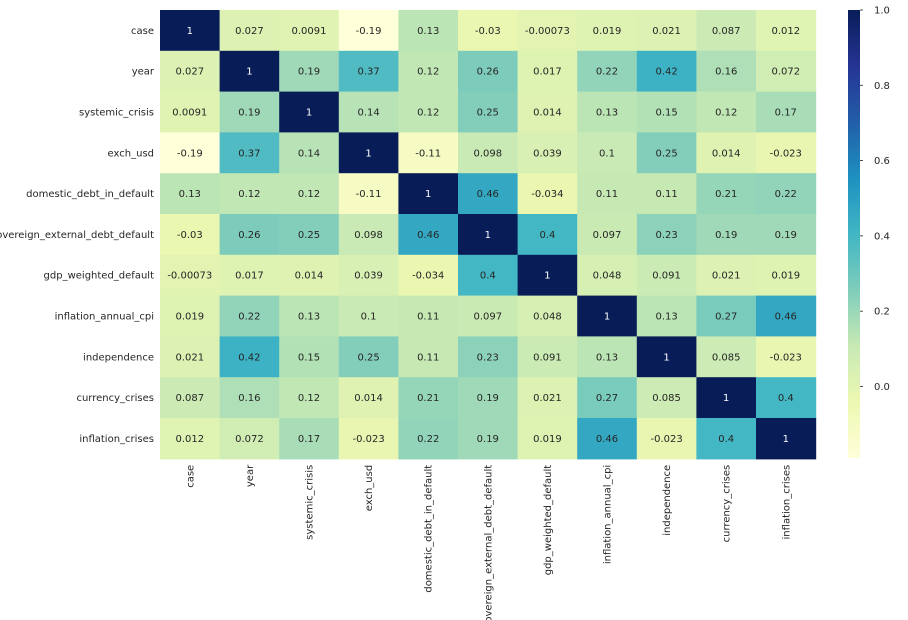 The width and height of the screenshot is (908, 620). I want to click on heatmap-cell-currency_crises-case, so click(190, 398).